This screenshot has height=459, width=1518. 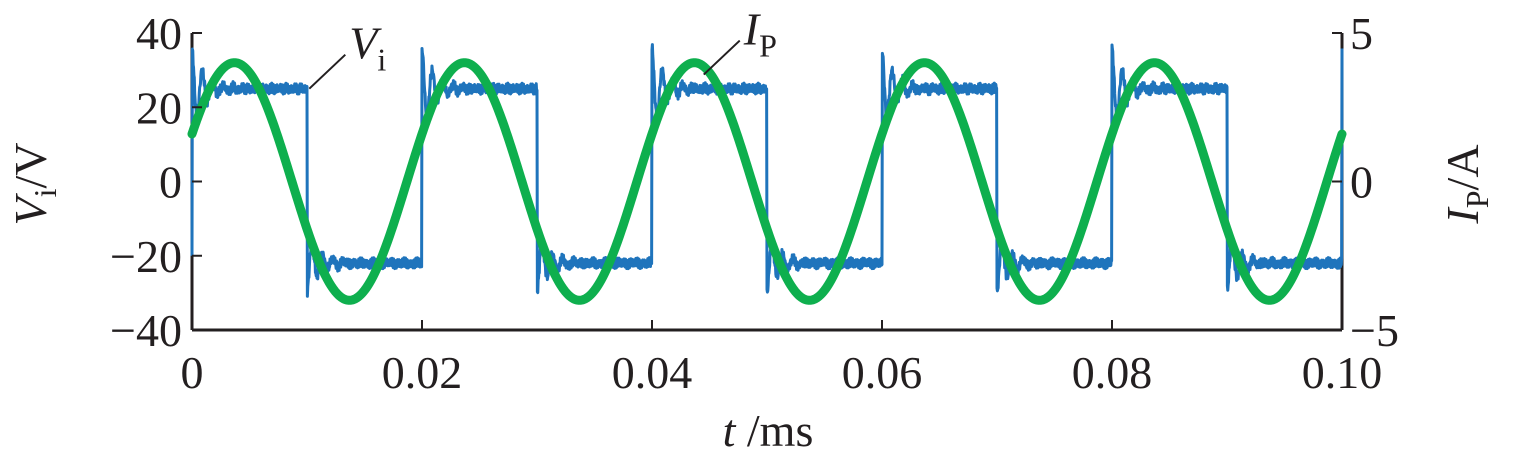 What do you see at coordinates (1361, 33) in the screenshot?
I see `y-right-tick-label: 5` at bounding box center [1361, 33].